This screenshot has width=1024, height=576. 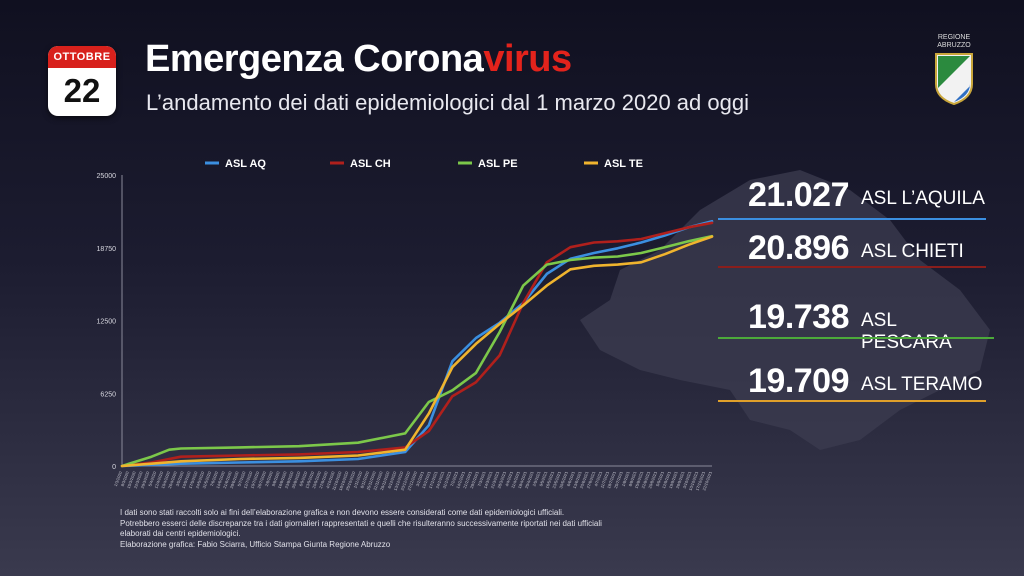 I want to click on x-tick-label: 21/6/2020, so click(x=227, y=479).